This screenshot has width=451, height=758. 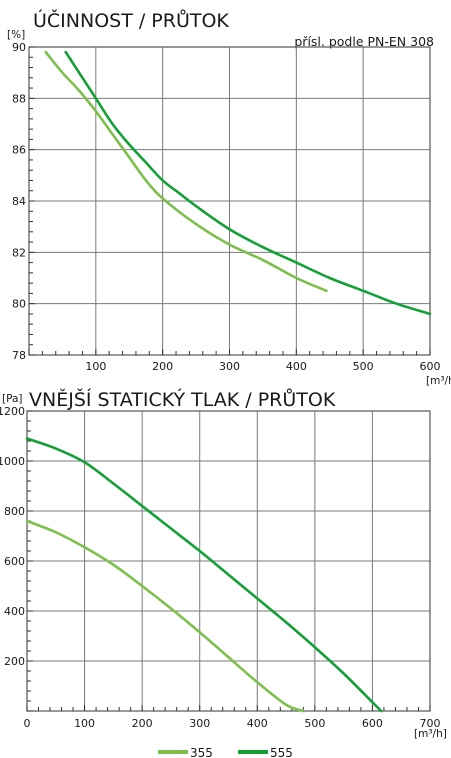 What do you see at coordinates (257, 723) in the screenshot?
I see `pressure-x-tick-label: 400` at bounding box center [257, 723].